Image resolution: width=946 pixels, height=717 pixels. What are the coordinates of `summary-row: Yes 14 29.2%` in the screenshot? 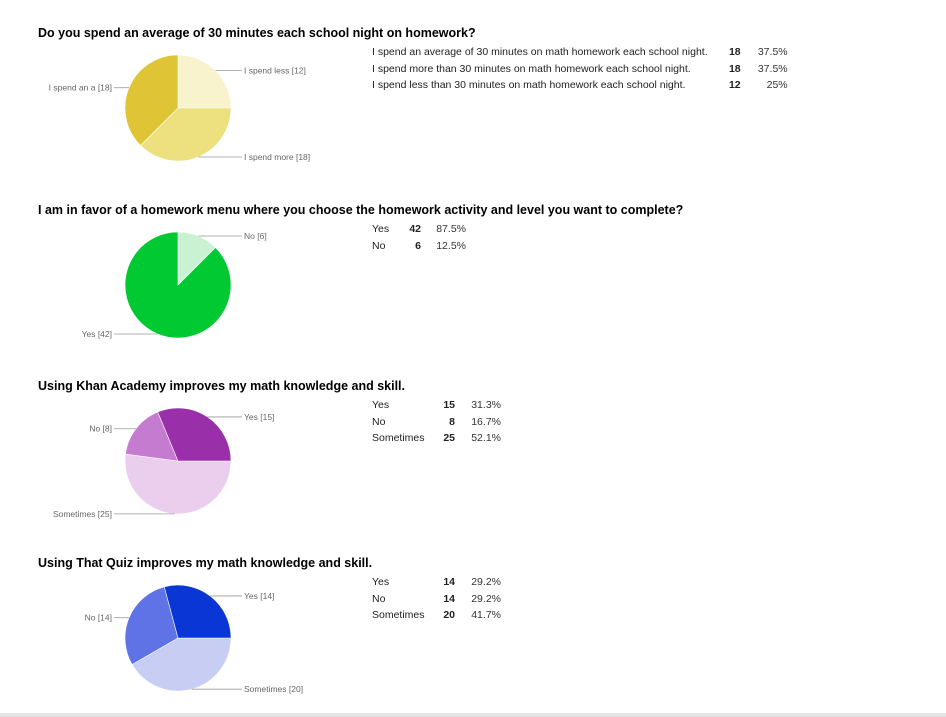 It's located at (436, 584).